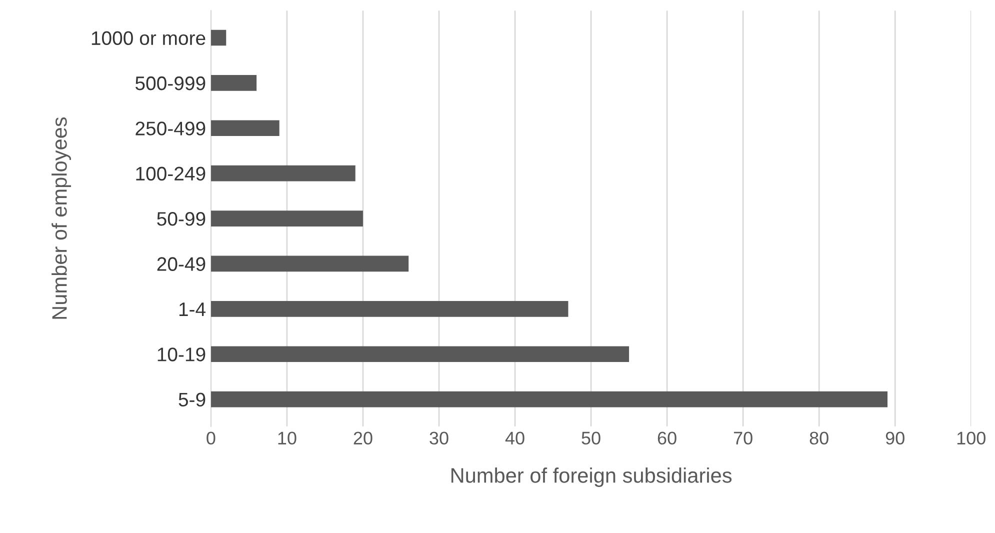 This screenshot has height=533, width=995. What do you see at coordinates (182, 355) in the screenshot?
I see `y-tick-label: 10-19` at bounding box center [182, 355].